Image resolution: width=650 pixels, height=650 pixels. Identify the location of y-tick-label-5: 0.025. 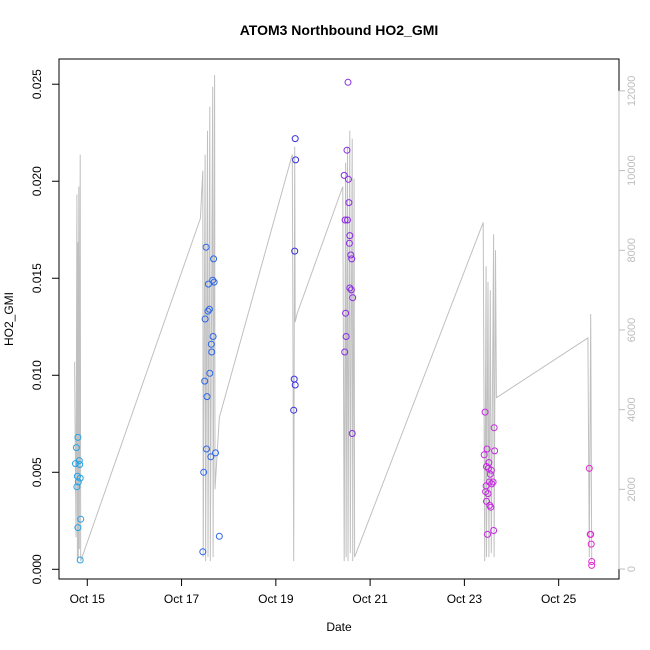
(37, 84).